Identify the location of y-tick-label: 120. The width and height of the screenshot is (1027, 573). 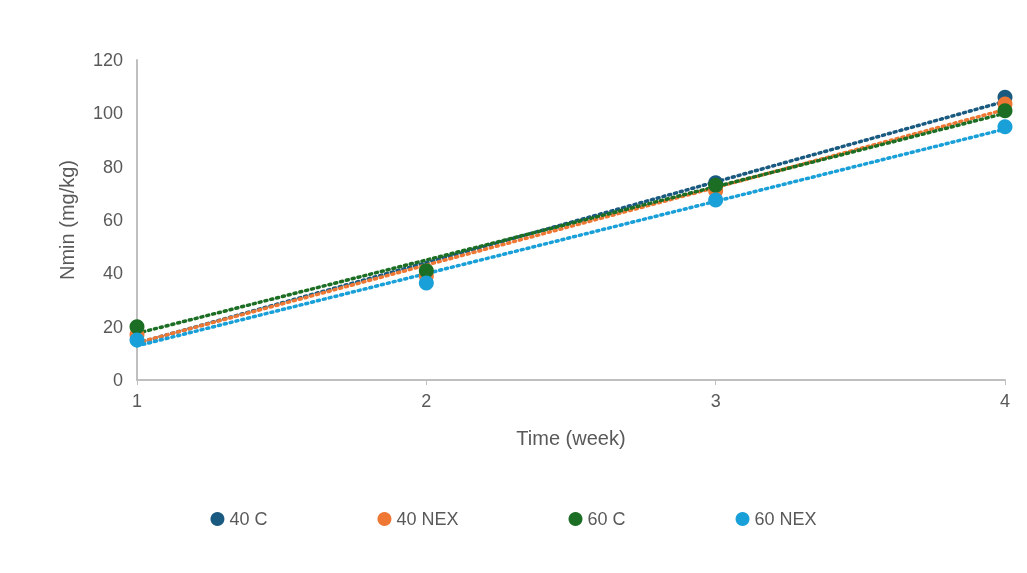
(107, 60).